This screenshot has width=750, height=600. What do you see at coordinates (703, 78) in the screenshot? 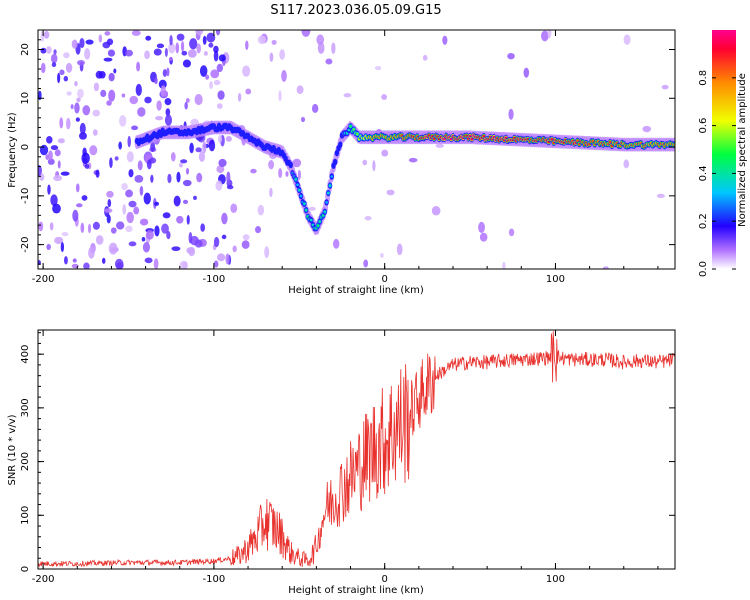
I see `colorbar-tick-label: 0.8` at bounding box center [703, 78].